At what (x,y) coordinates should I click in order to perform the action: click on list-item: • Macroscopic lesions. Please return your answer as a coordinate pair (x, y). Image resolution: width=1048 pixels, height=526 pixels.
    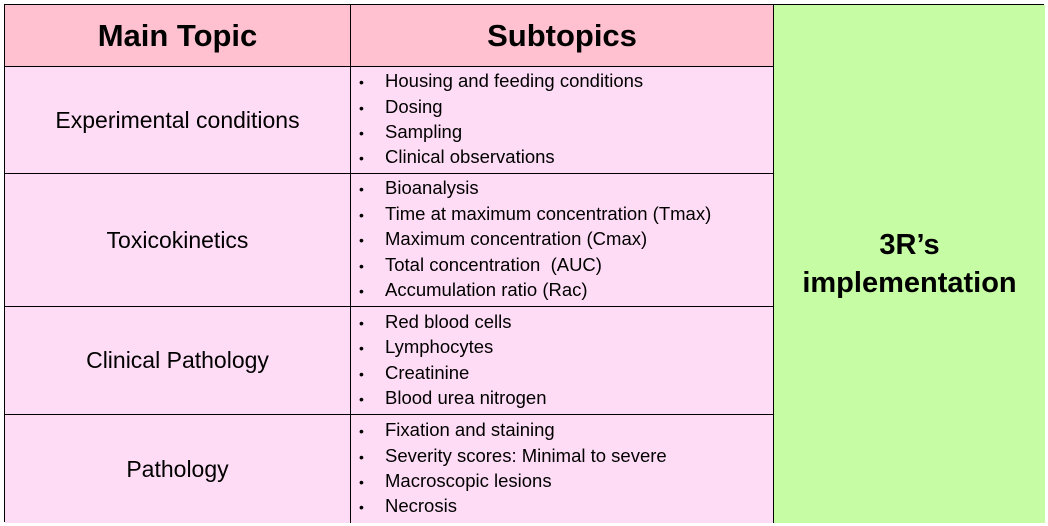
    Looking at the image, I should click on (513, 481).